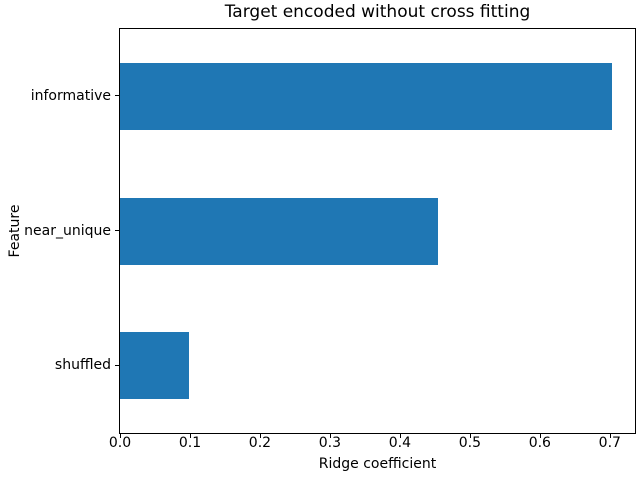  I want to click on bar-informative, so click(366, 96).